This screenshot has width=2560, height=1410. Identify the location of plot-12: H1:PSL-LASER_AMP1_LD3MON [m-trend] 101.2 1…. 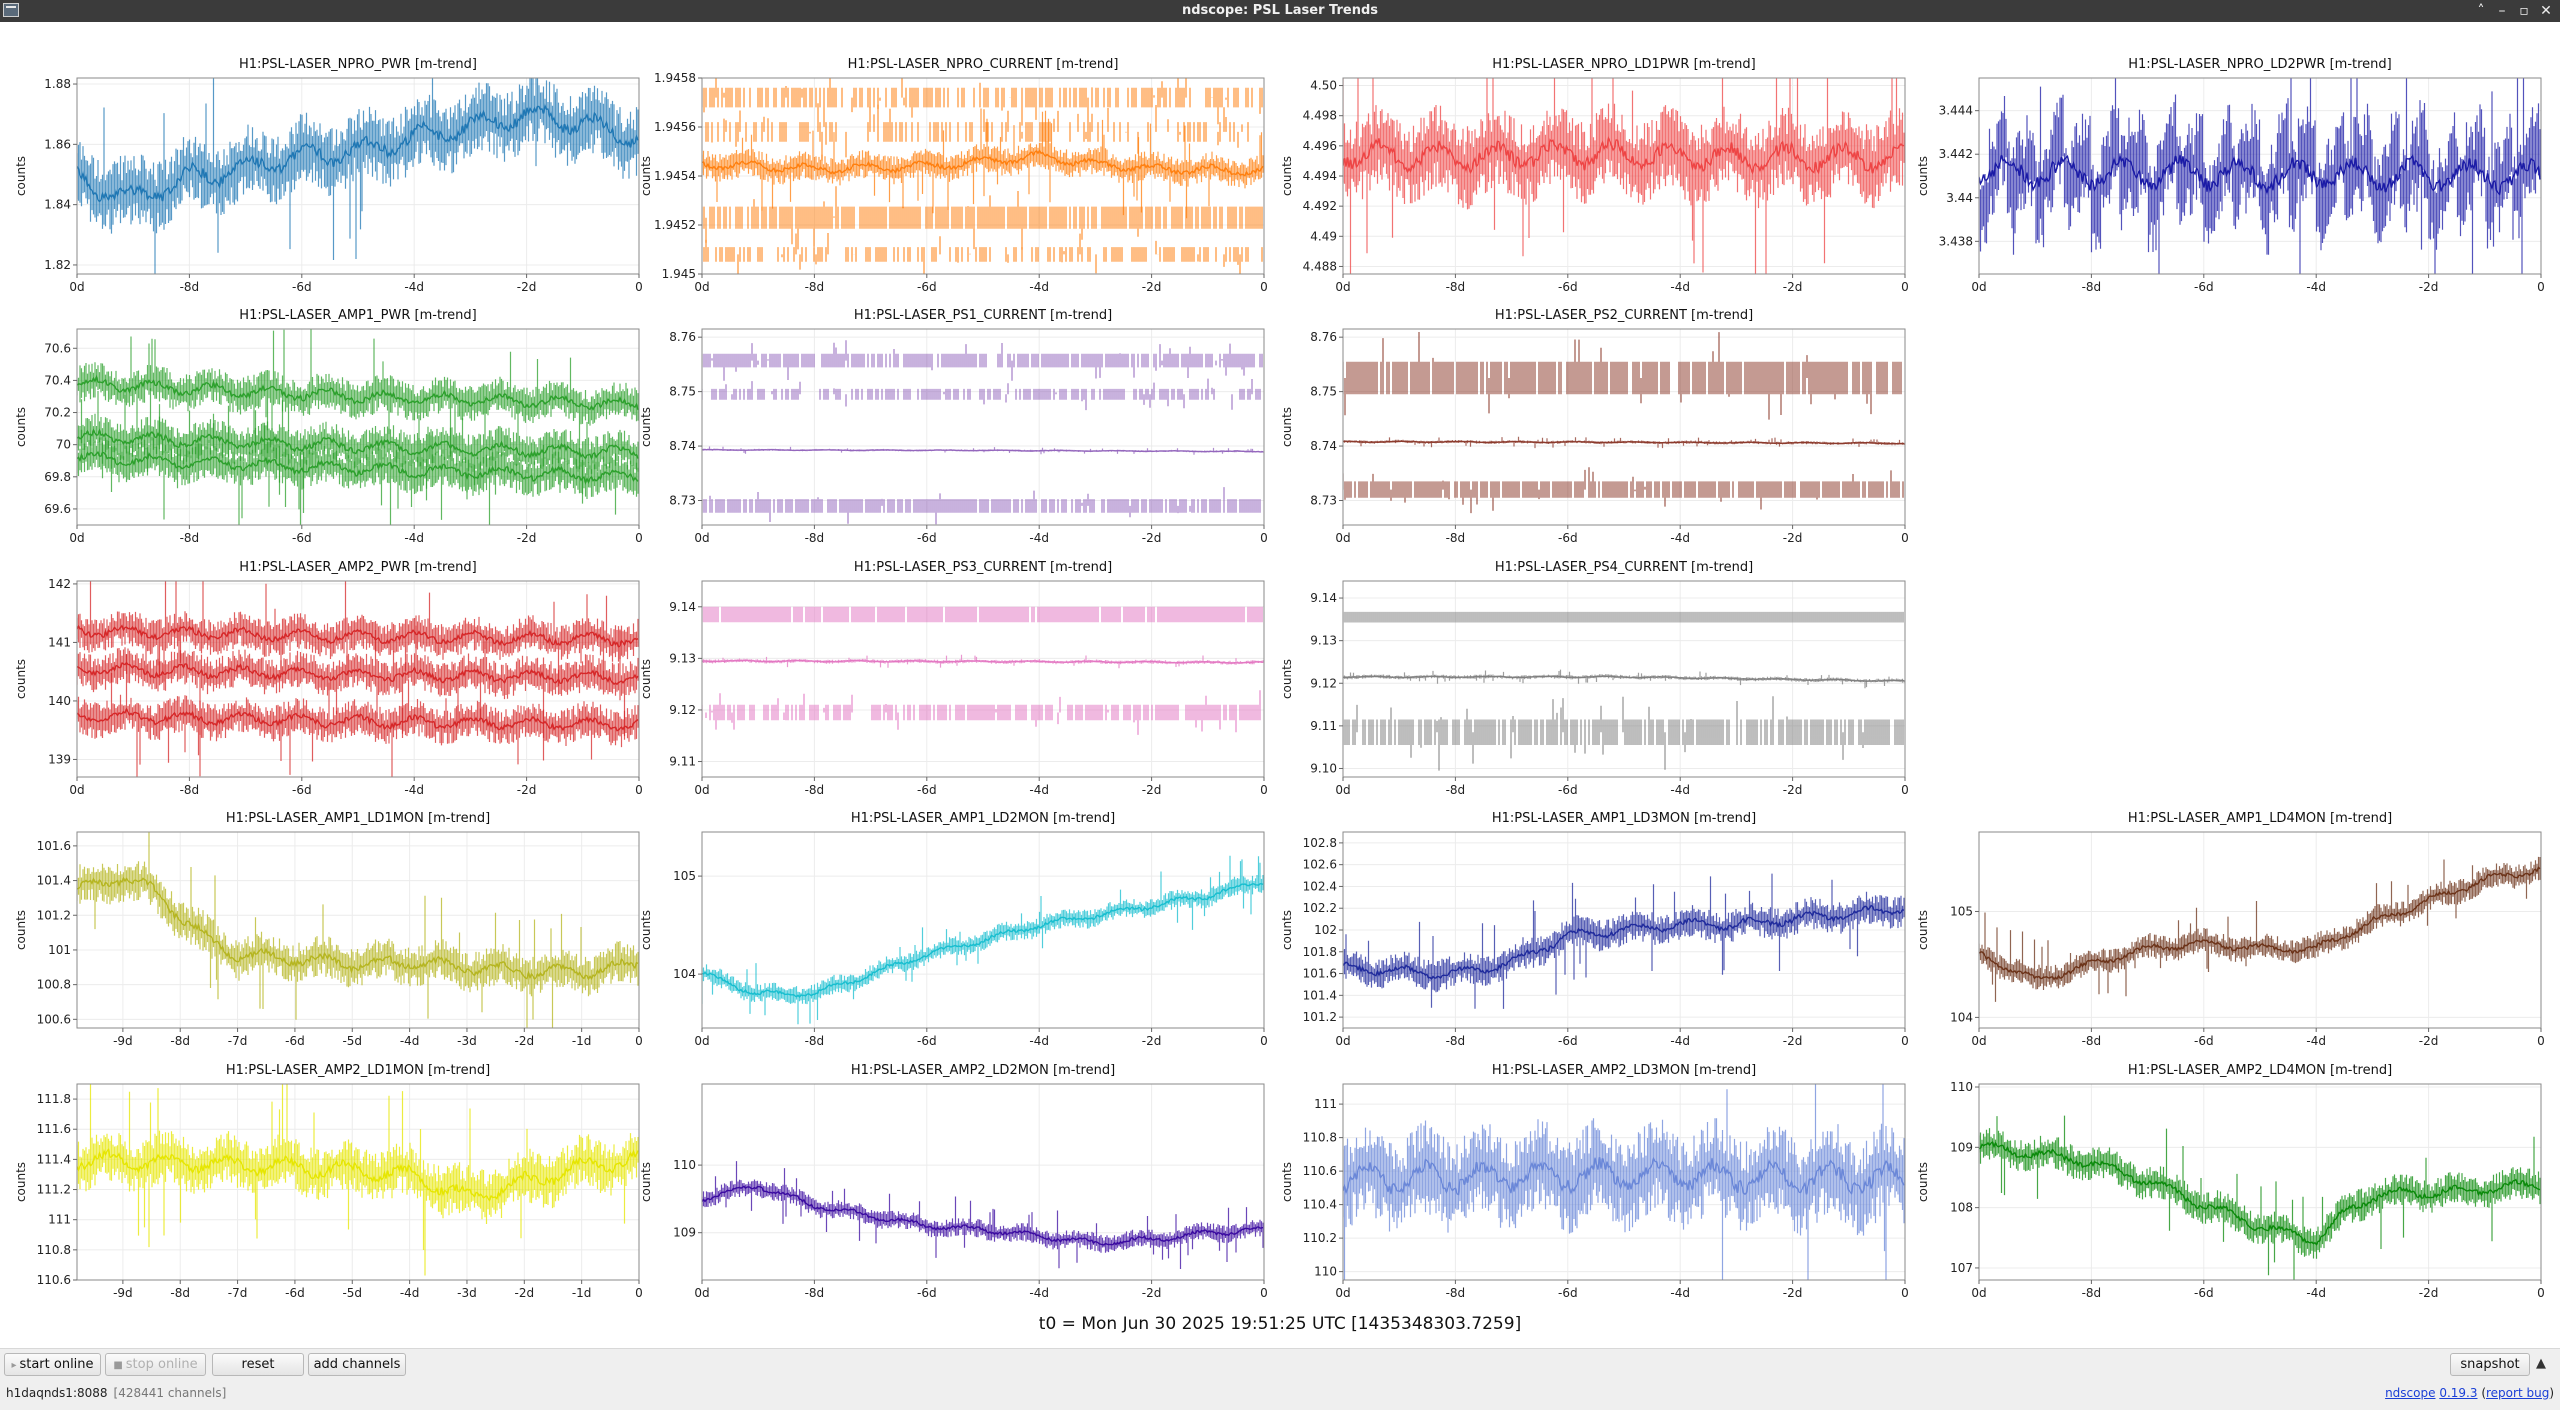
(1589, 930).